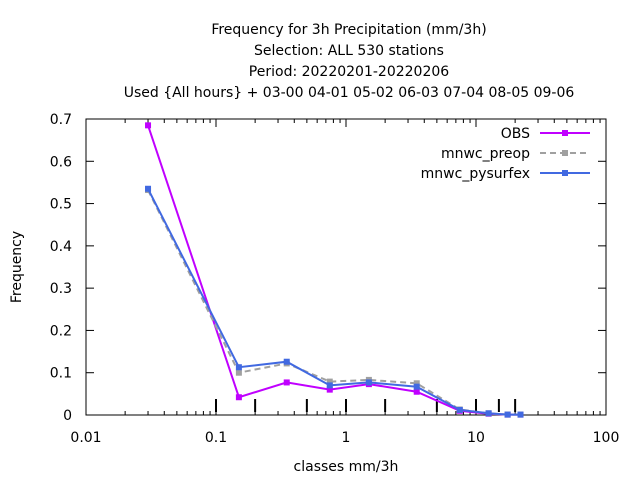  What do you see at coordinates (346, 438) in the screenshot?
I see `x-tick-label: 1` at bounding box center [346, 438].